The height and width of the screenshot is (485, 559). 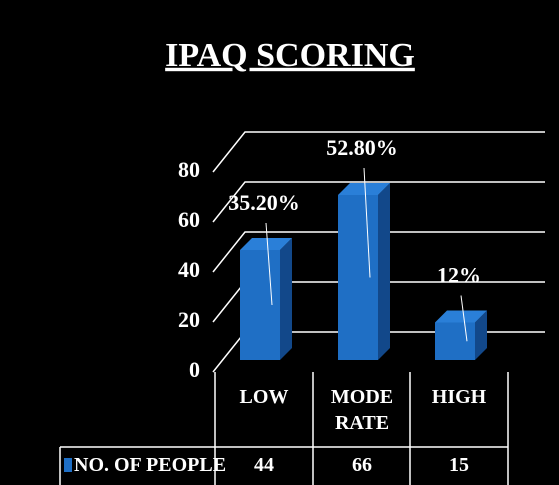 I want to click on chart-title: IPAQ SCORING, so click(x=290, y=55).